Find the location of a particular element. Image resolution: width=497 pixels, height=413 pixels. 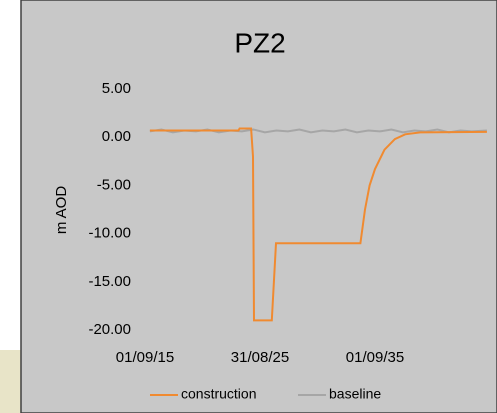

y-tick-label: -20.00 is located at coordinates (109, 329).